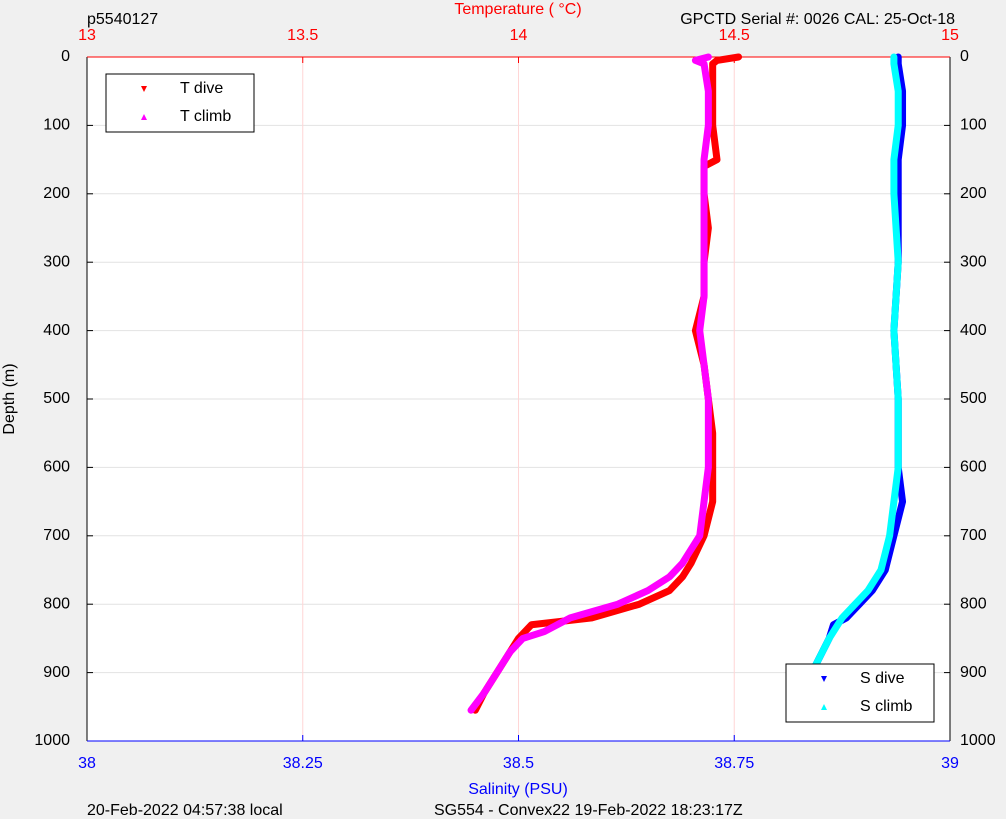 The width and height of the screenshot is (1006, 819). What do you see at coordinates (973, 261) in the screenshot?
I see `y-tick-label-right: 300` at bounding box center [973, 261].